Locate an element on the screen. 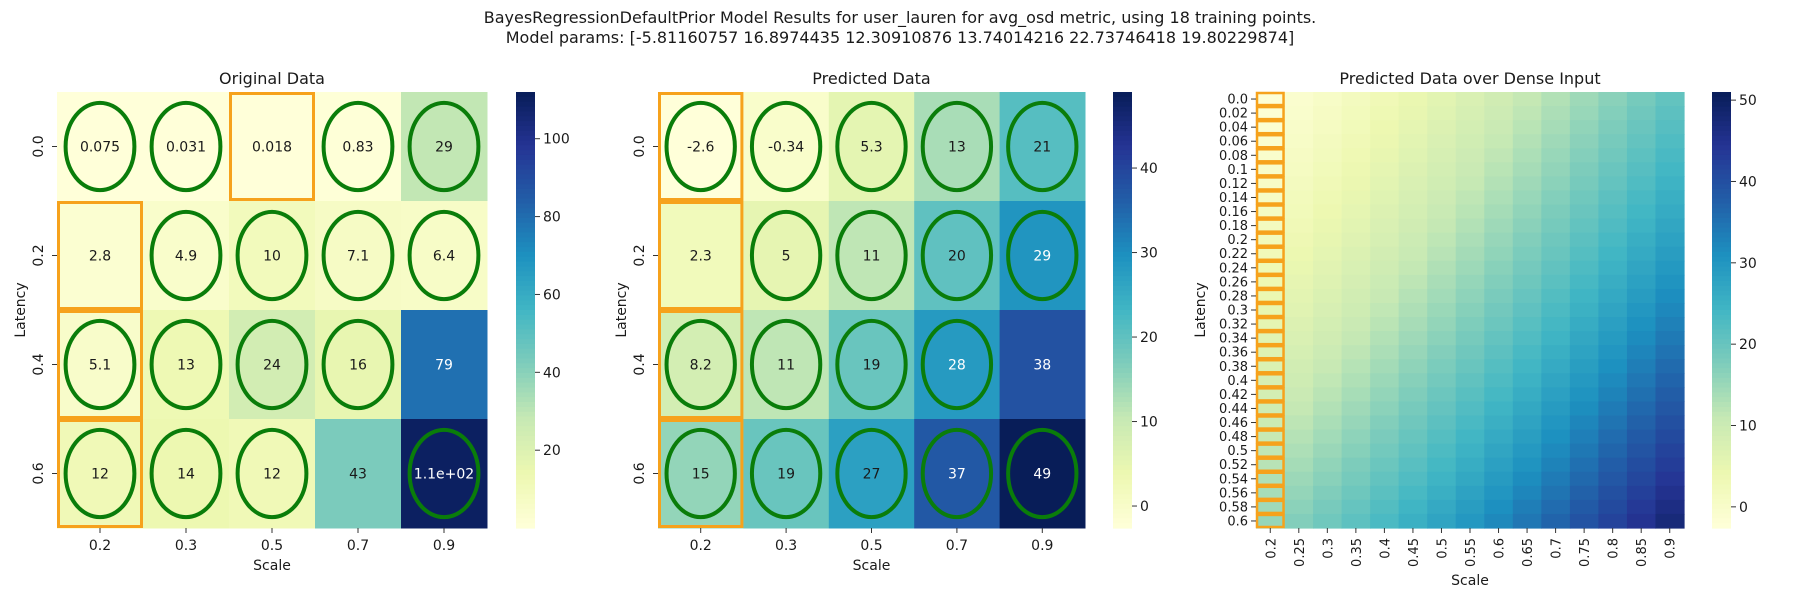 This screenshot has width=1800, height=600. colorbar-tick-label: 0 is located at coordinates (1743, 508).